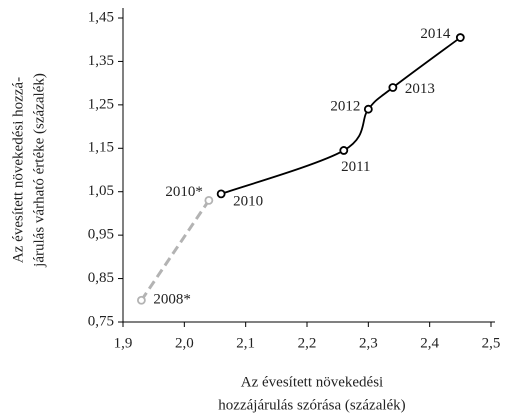 The width and height of the screenshot is (511, 420). What do you see at coordinates (184, 343) in the screenshot?
I see `x-tick-label: 2,0` at bounding box center [184, 343].